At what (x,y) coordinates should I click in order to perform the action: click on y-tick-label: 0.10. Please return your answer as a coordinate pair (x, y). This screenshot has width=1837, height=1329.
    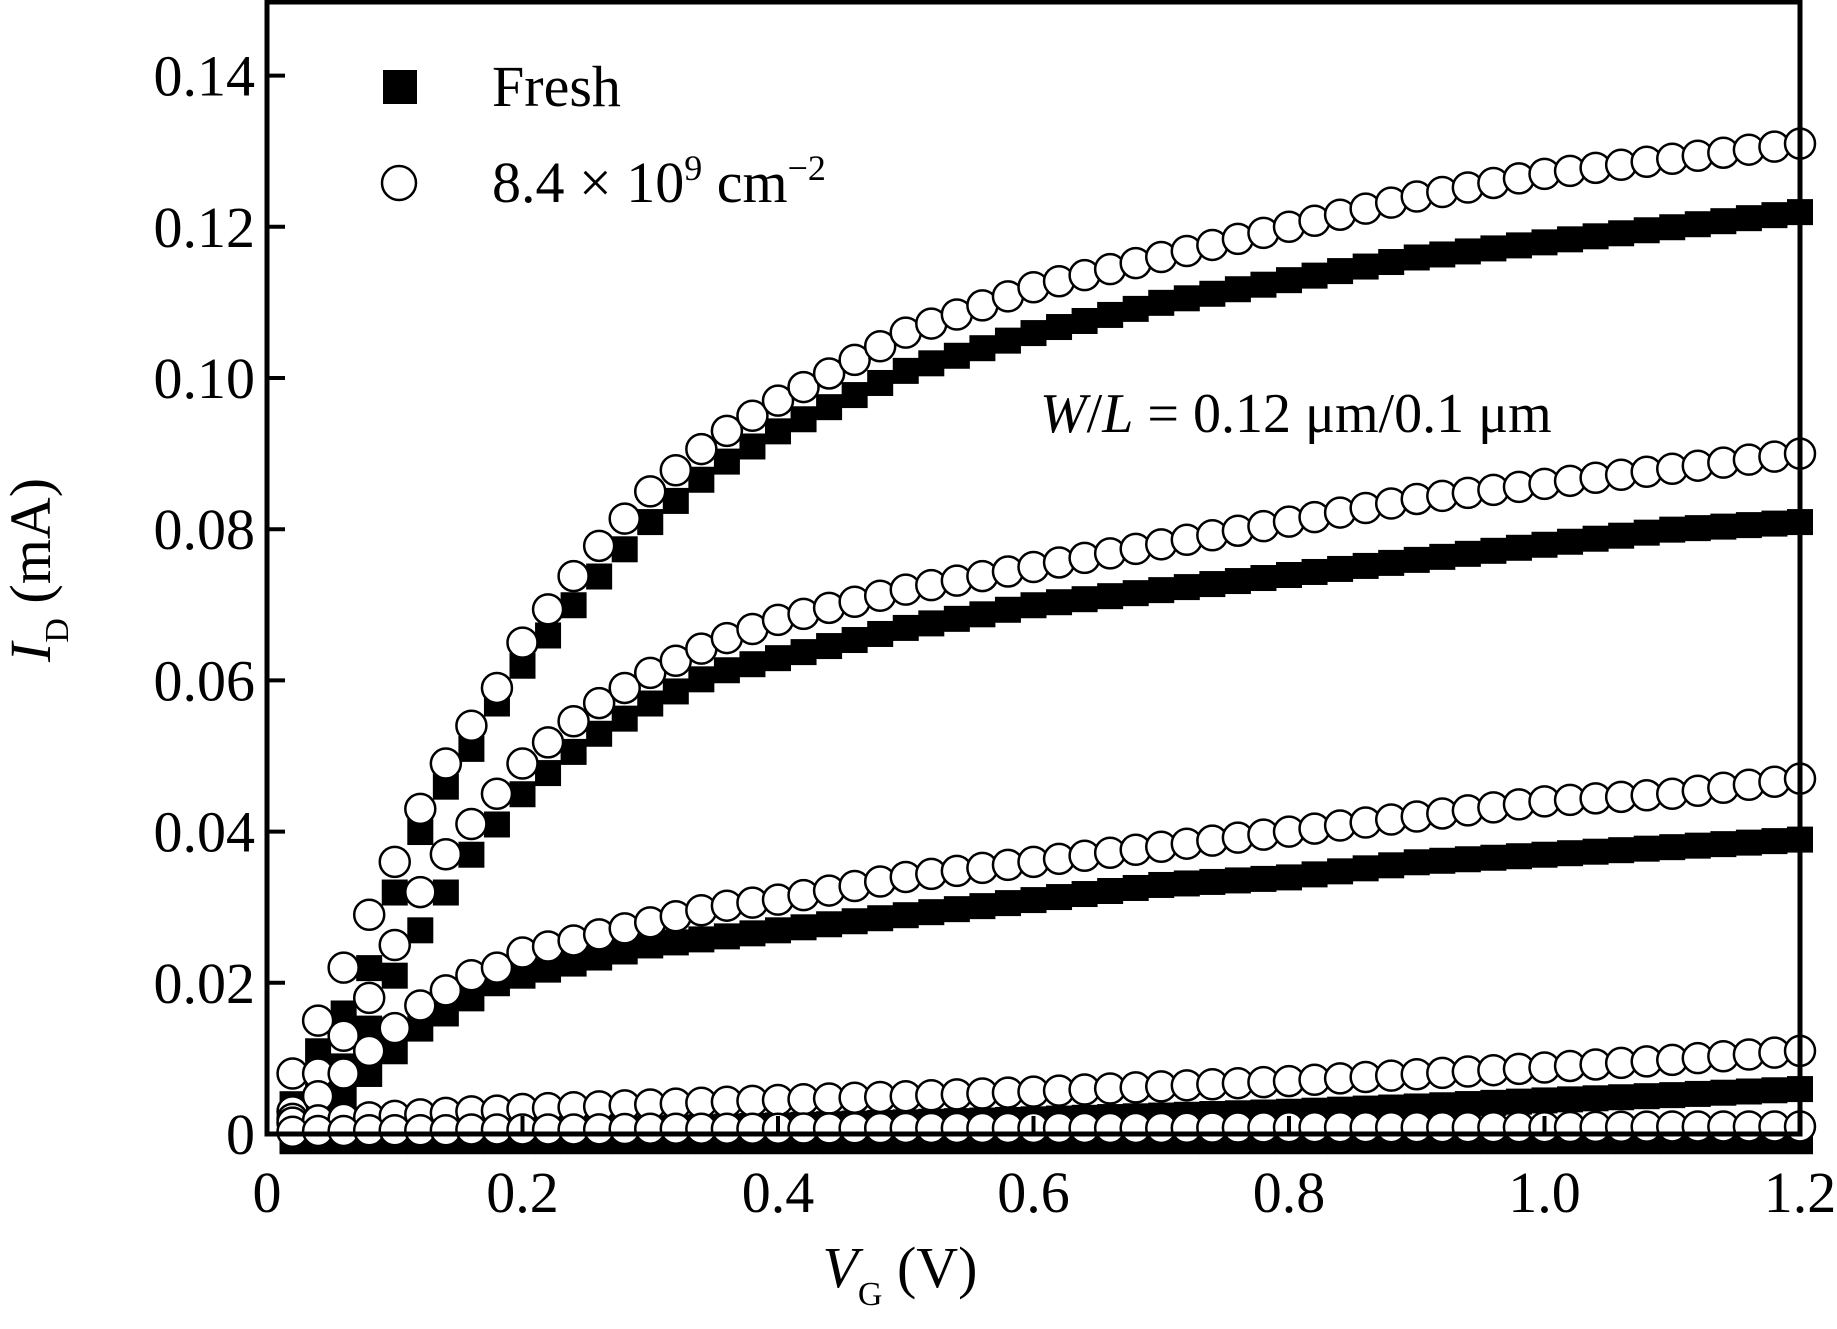
    Looking at the image, I should click on (205, 378).